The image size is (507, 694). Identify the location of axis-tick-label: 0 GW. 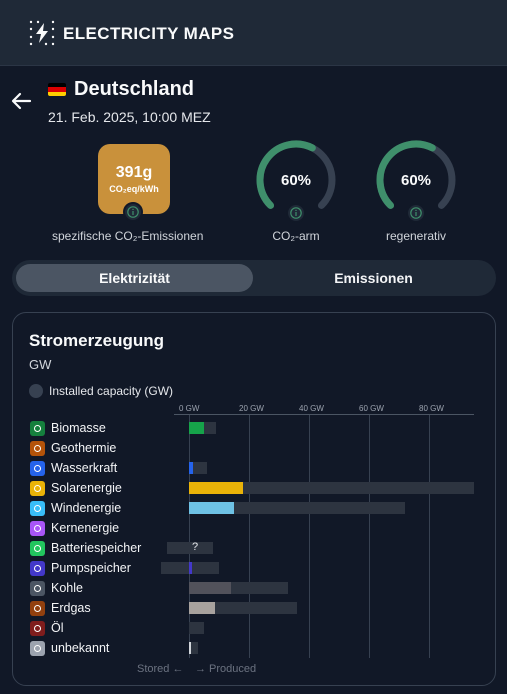
(189, 408).